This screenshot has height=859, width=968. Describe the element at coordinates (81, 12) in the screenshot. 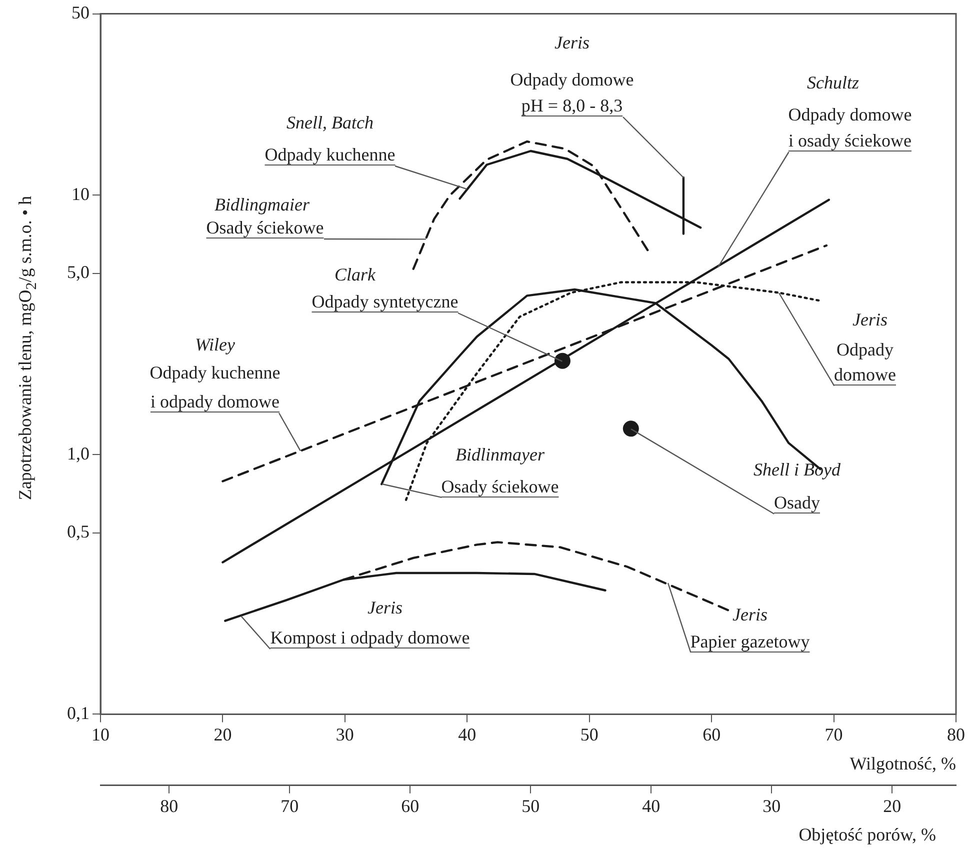

I see `y-tick-label: 50` at that location.